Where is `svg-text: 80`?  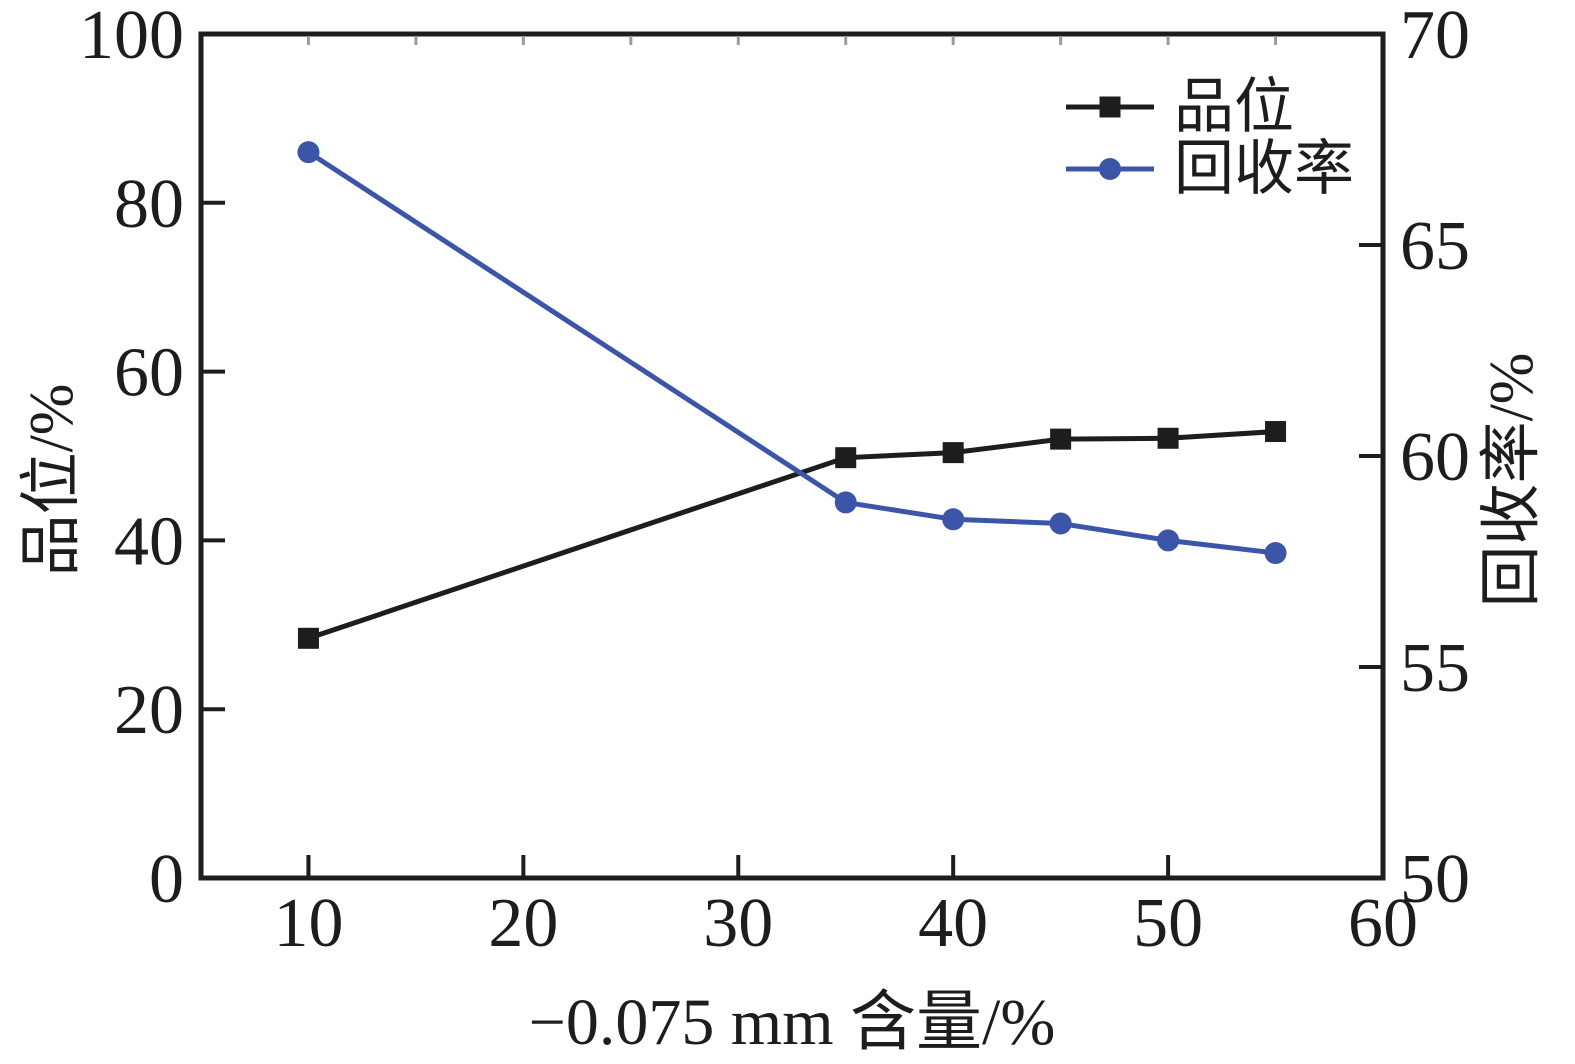 svg-text: 80 is located at coordinates (149, 204).